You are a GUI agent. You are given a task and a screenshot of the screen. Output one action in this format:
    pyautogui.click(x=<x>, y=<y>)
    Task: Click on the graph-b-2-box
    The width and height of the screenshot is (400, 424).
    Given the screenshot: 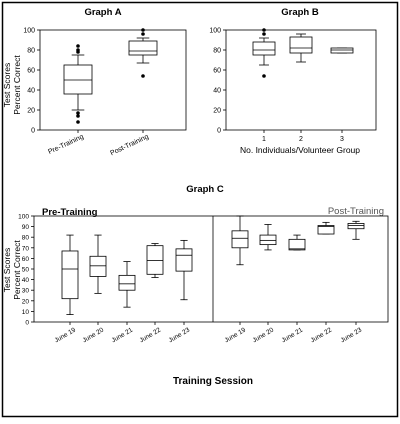 What is the action you would take?
    pyautogui.click(x=342, y=50)
    